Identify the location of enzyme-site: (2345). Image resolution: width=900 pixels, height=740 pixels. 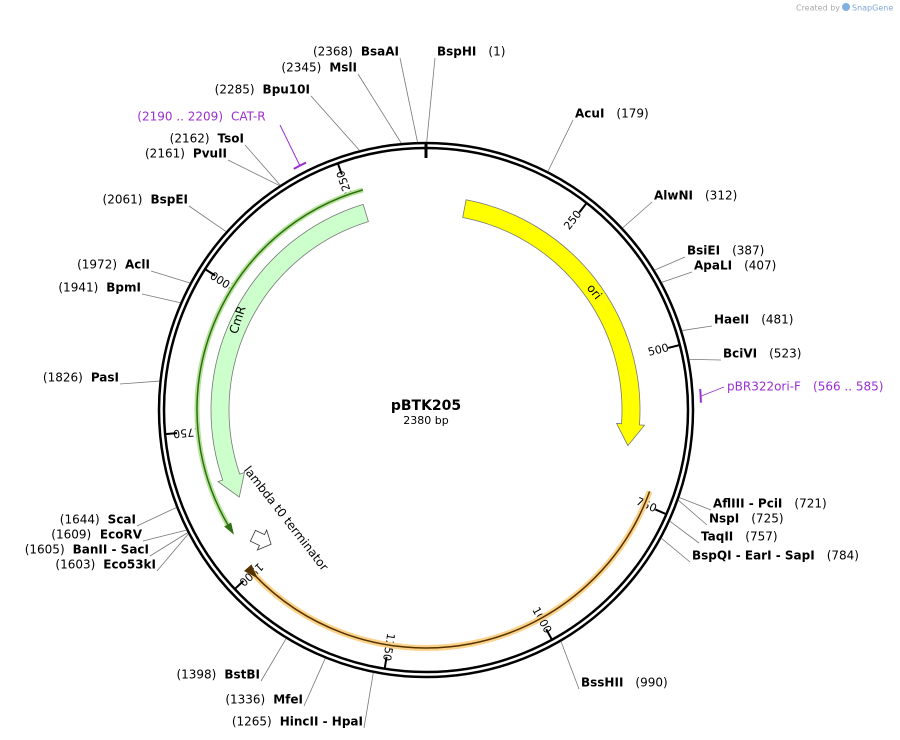
(301, 68).